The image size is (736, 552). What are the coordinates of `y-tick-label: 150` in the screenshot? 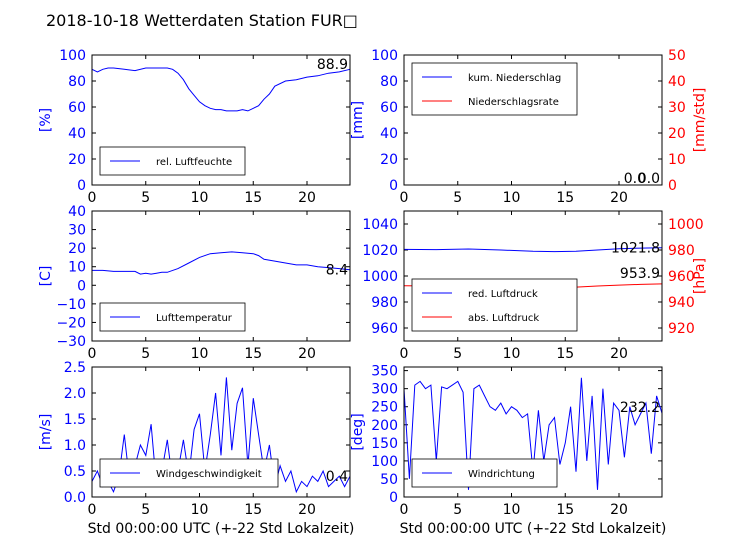 It's located at (384, 444).